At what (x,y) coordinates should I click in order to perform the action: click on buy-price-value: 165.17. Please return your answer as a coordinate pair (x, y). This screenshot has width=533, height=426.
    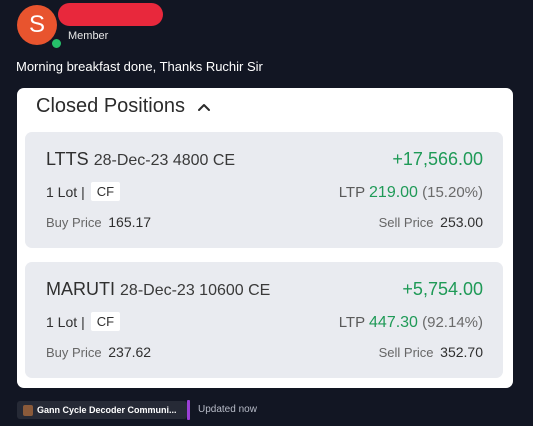
    Looking at the image, I should click on (130, 222).